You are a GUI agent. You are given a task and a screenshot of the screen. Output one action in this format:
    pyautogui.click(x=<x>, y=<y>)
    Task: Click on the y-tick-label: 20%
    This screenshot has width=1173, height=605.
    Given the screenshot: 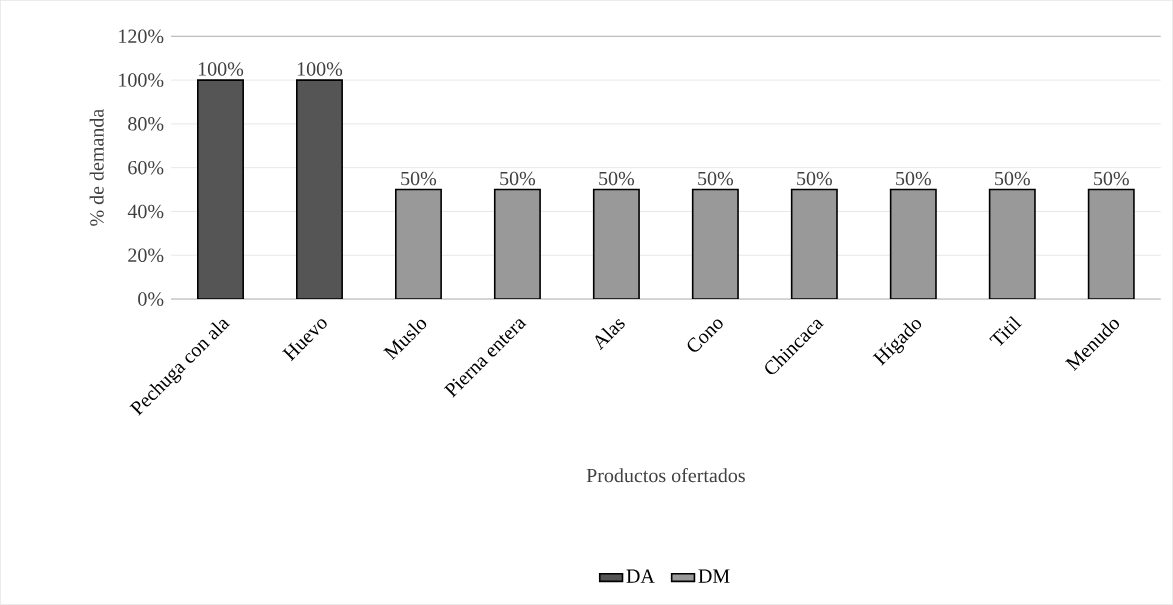 What is the action you would take?
    pyautogui.click(x=146, y=255)
    